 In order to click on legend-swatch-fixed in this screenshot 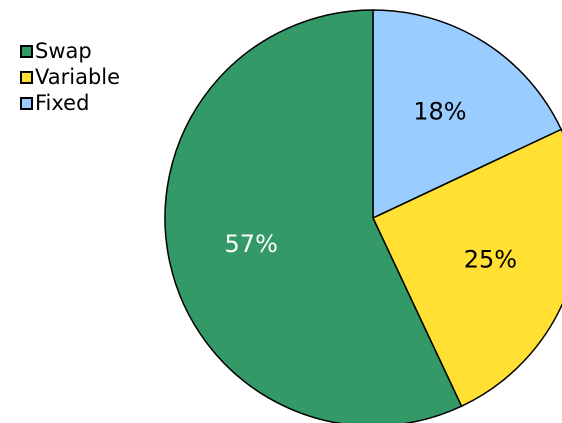, I will do `click(26, 103)`.